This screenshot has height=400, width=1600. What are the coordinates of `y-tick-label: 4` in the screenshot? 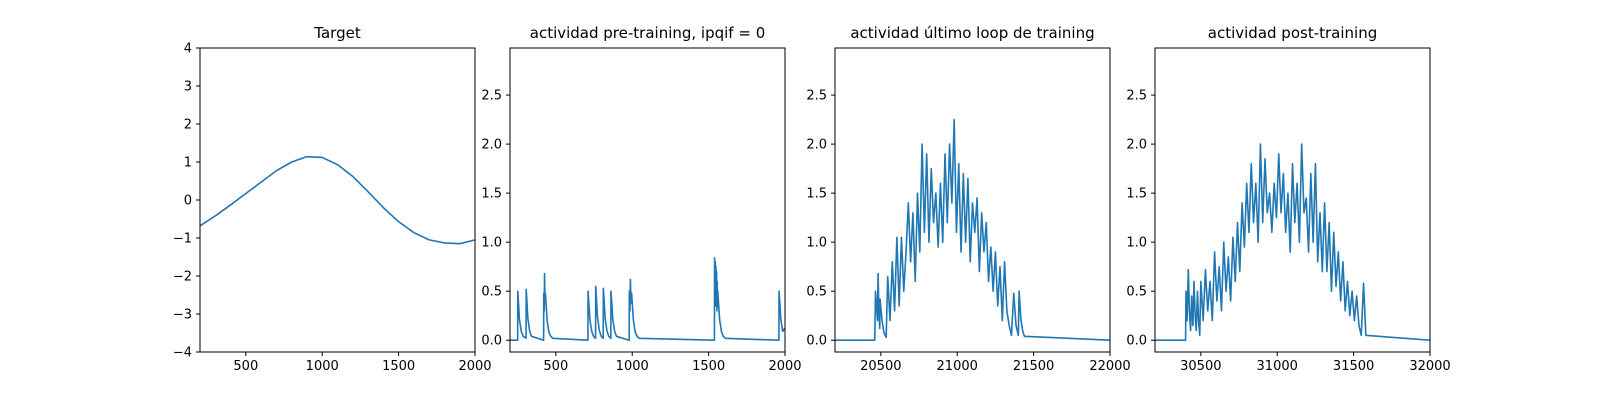 It's located at (188, 49).